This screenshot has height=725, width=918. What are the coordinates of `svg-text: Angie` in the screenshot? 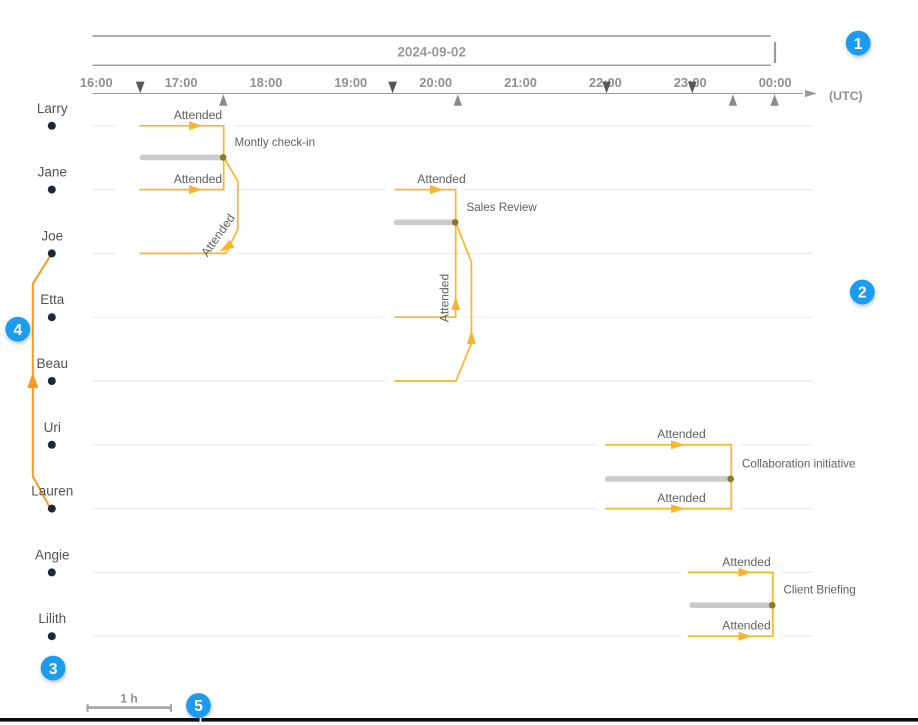 It's located at (52, 554).